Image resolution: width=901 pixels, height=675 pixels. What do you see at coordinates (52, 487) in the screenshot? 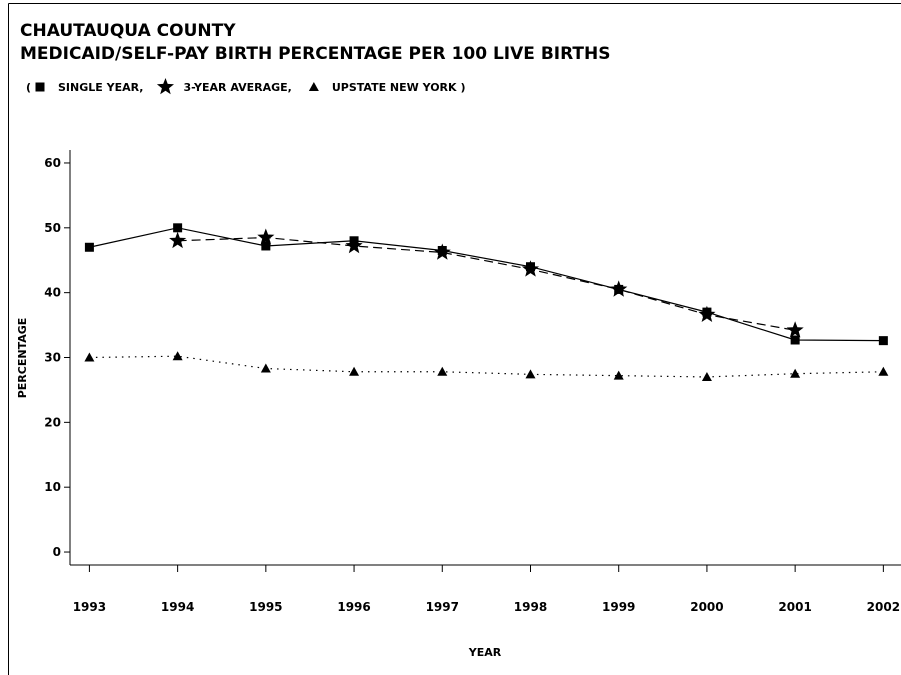
I see `y-tick-label: 10` at bounding box center [52, 487].